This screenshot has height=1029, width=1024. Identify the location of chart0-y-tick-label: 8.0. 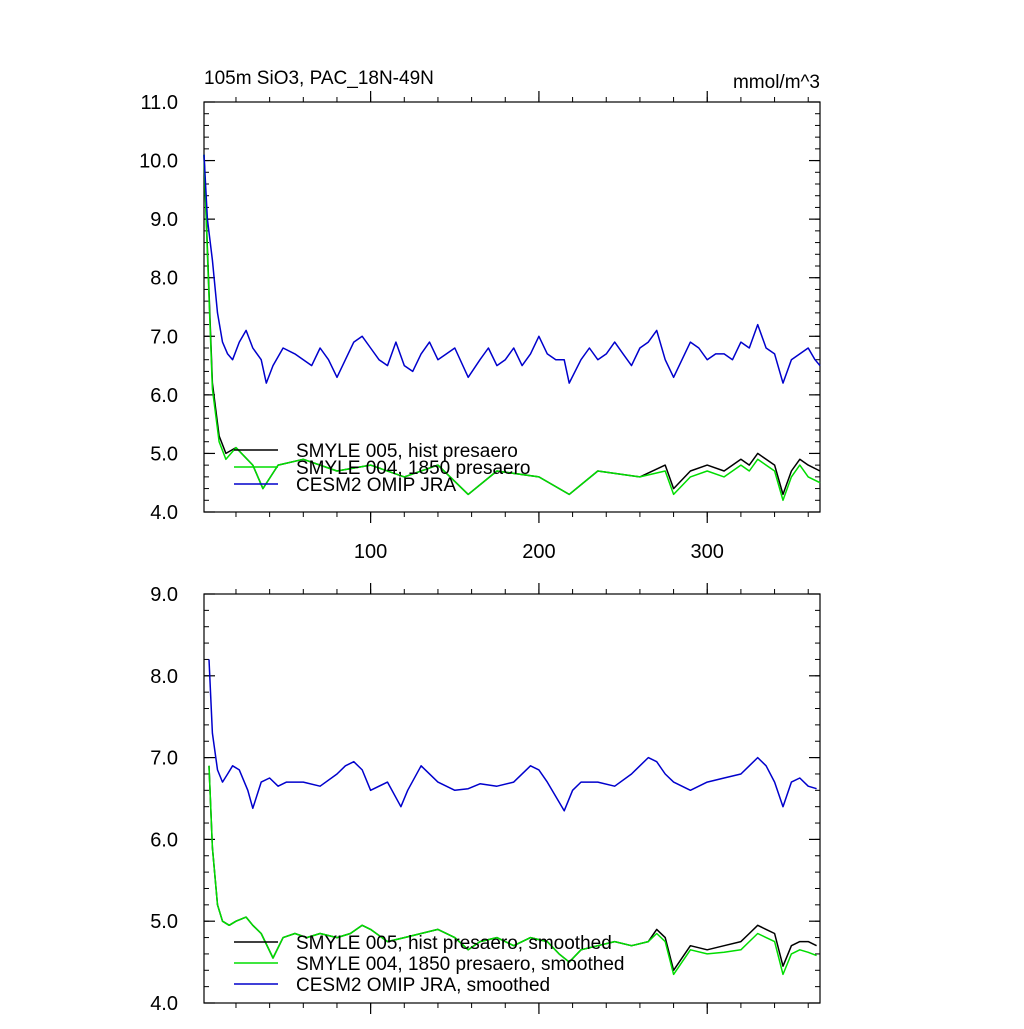
(164, 279).